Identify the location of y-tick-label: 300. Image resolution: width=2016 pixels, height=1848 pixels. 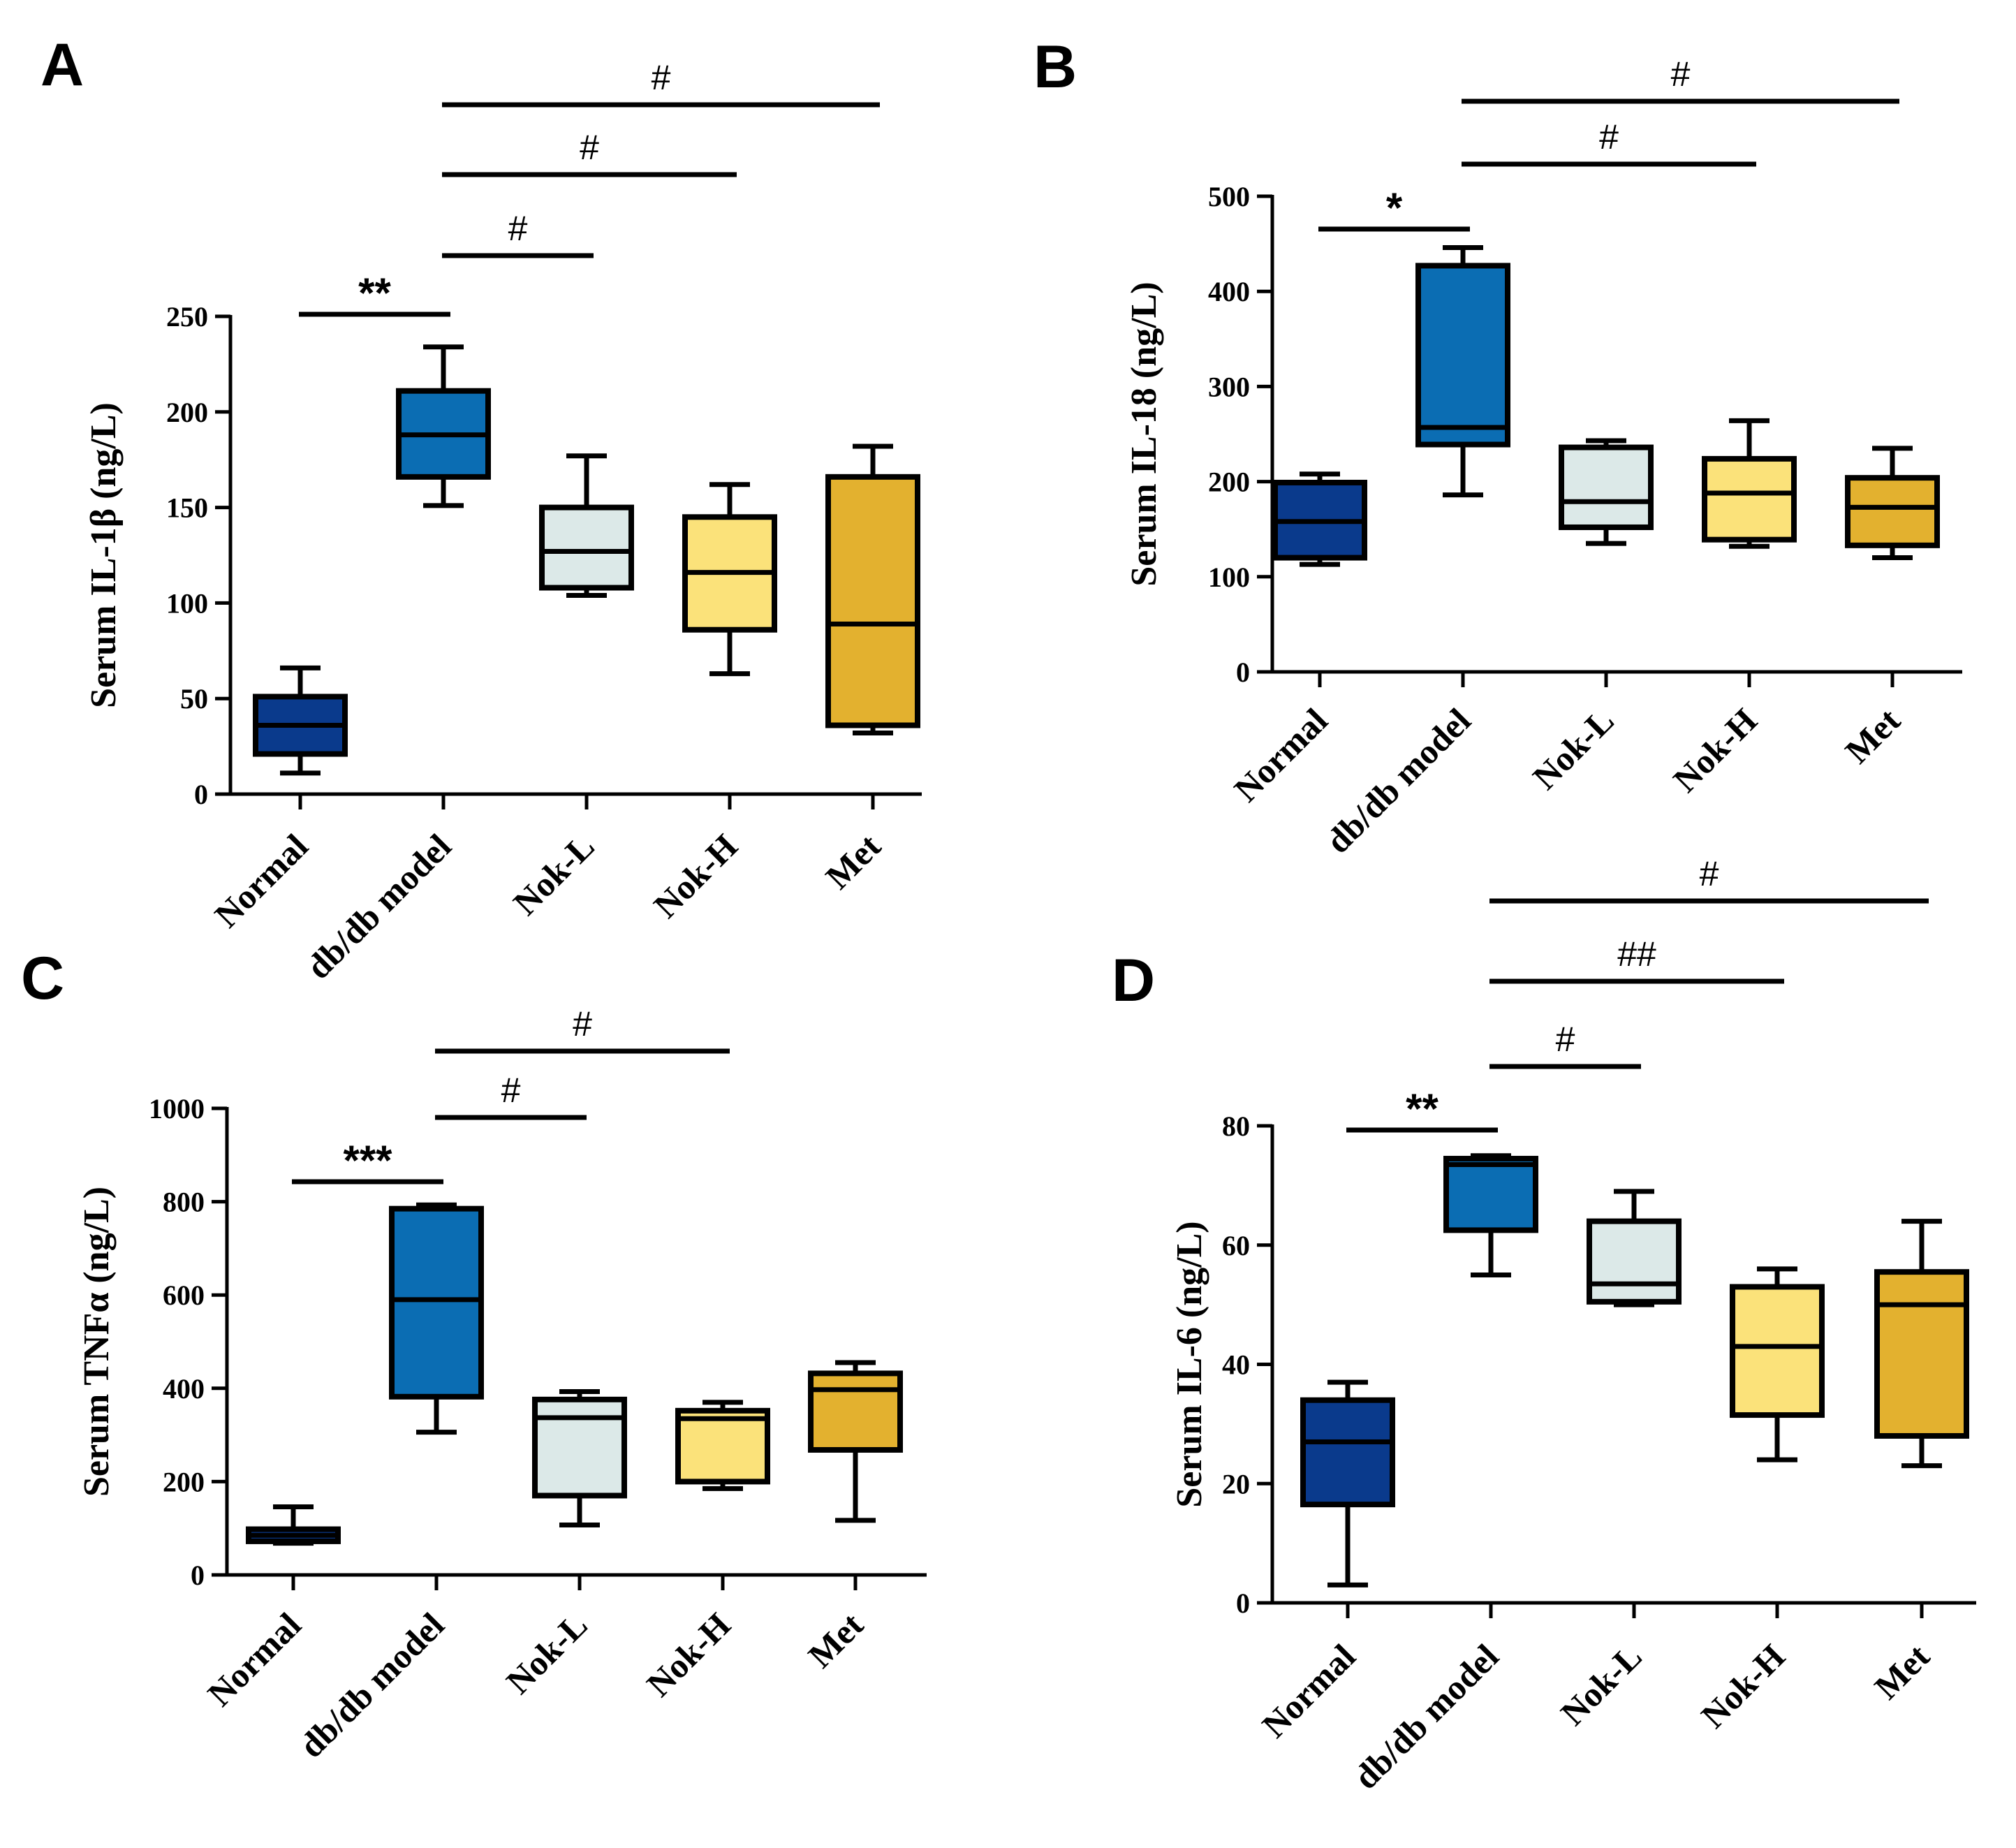
(1229, 386).